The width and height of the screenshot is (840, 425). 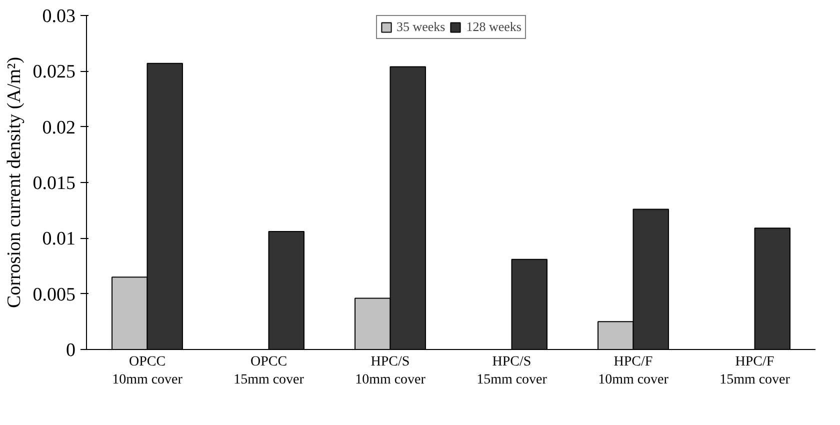 What do you see at coordinates (59, 16) in the screenshot?
I see `y-tick-label: 0.03` at bounding box center [59, 16].